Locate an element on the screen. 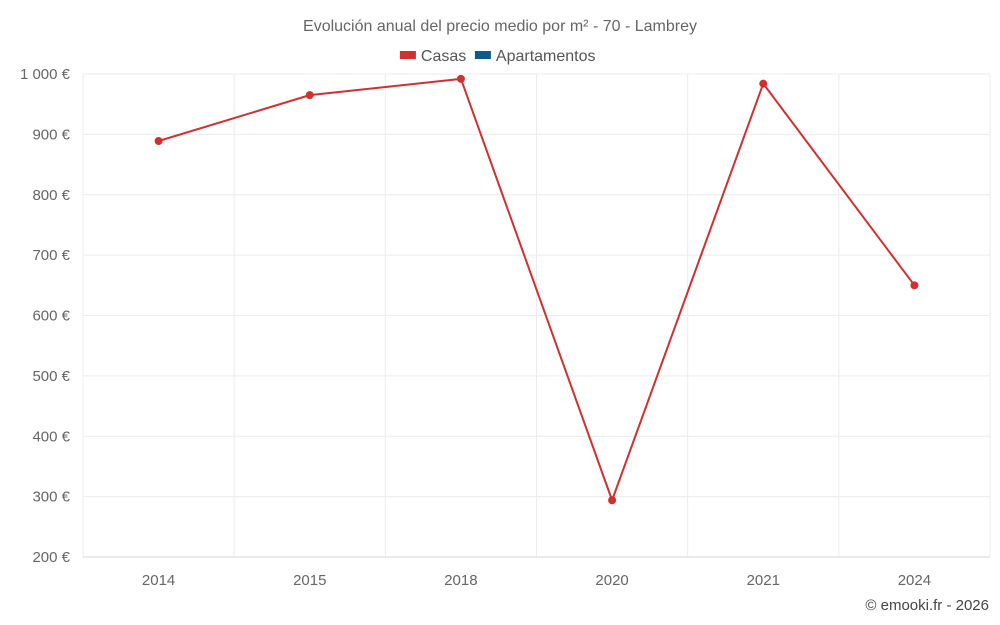 This screenshot has height=625, width=1000. y-tick-label: 900 € is located at coordinates (51, 134).